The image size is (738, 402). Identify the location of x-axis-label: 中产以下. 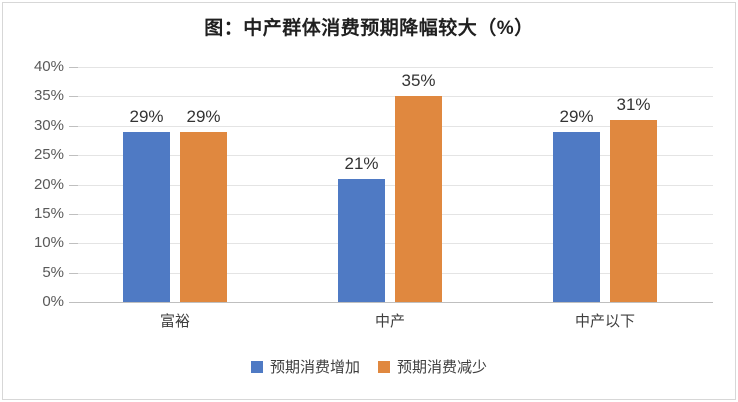
(604, 321).